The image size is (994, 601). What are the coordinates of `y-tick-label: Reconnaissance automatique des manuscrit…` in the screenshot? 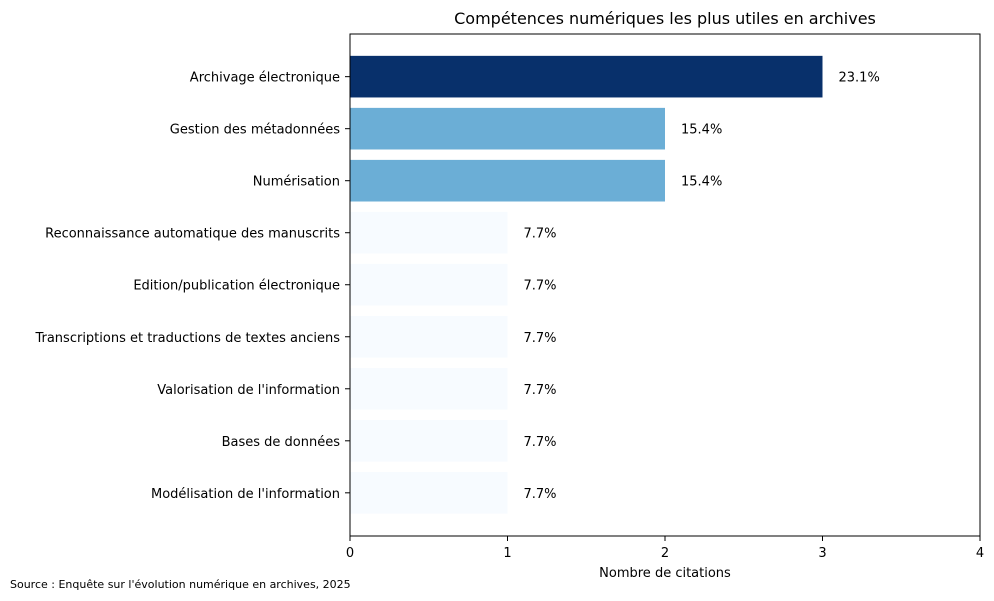 It's located at (192, 234).